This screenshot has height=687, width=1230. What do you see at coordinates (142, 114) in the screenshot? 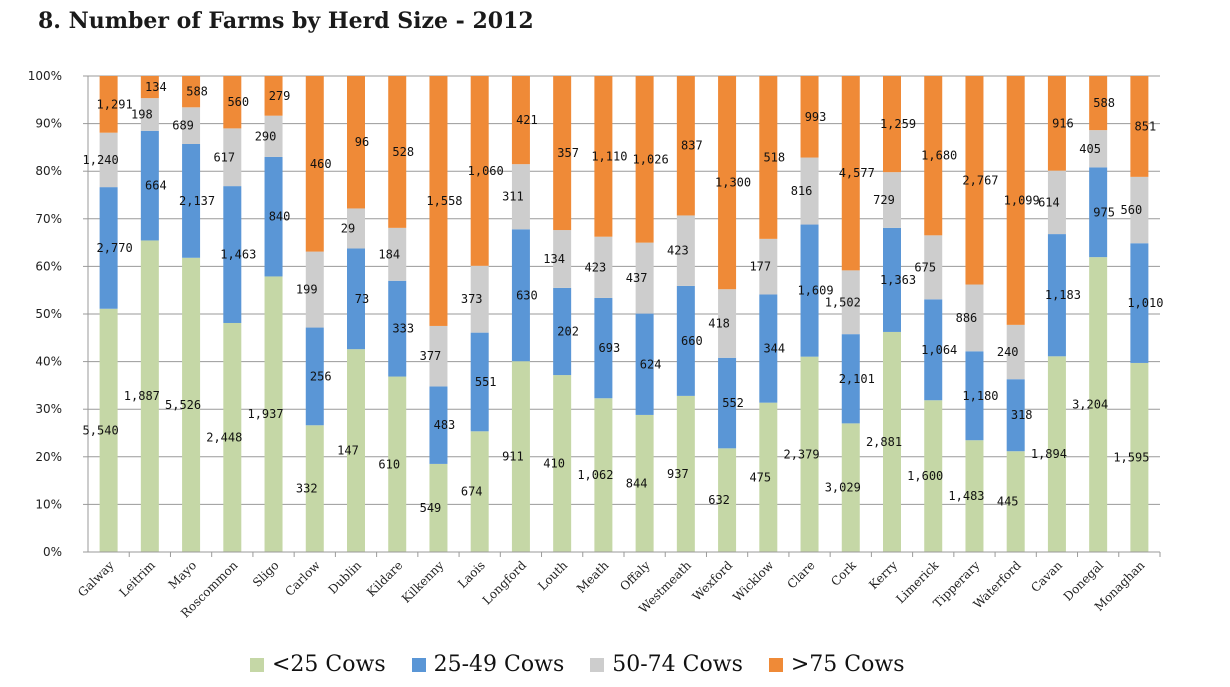
I see `data-label: 198` at bounding box center [142, 114].